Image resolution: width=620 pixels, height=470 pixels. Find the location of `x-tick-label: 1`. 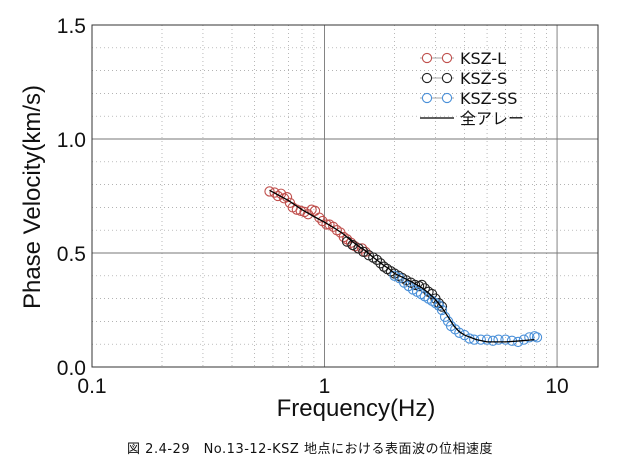

x-tick-label: 1 is located at coordinates (325, 386).